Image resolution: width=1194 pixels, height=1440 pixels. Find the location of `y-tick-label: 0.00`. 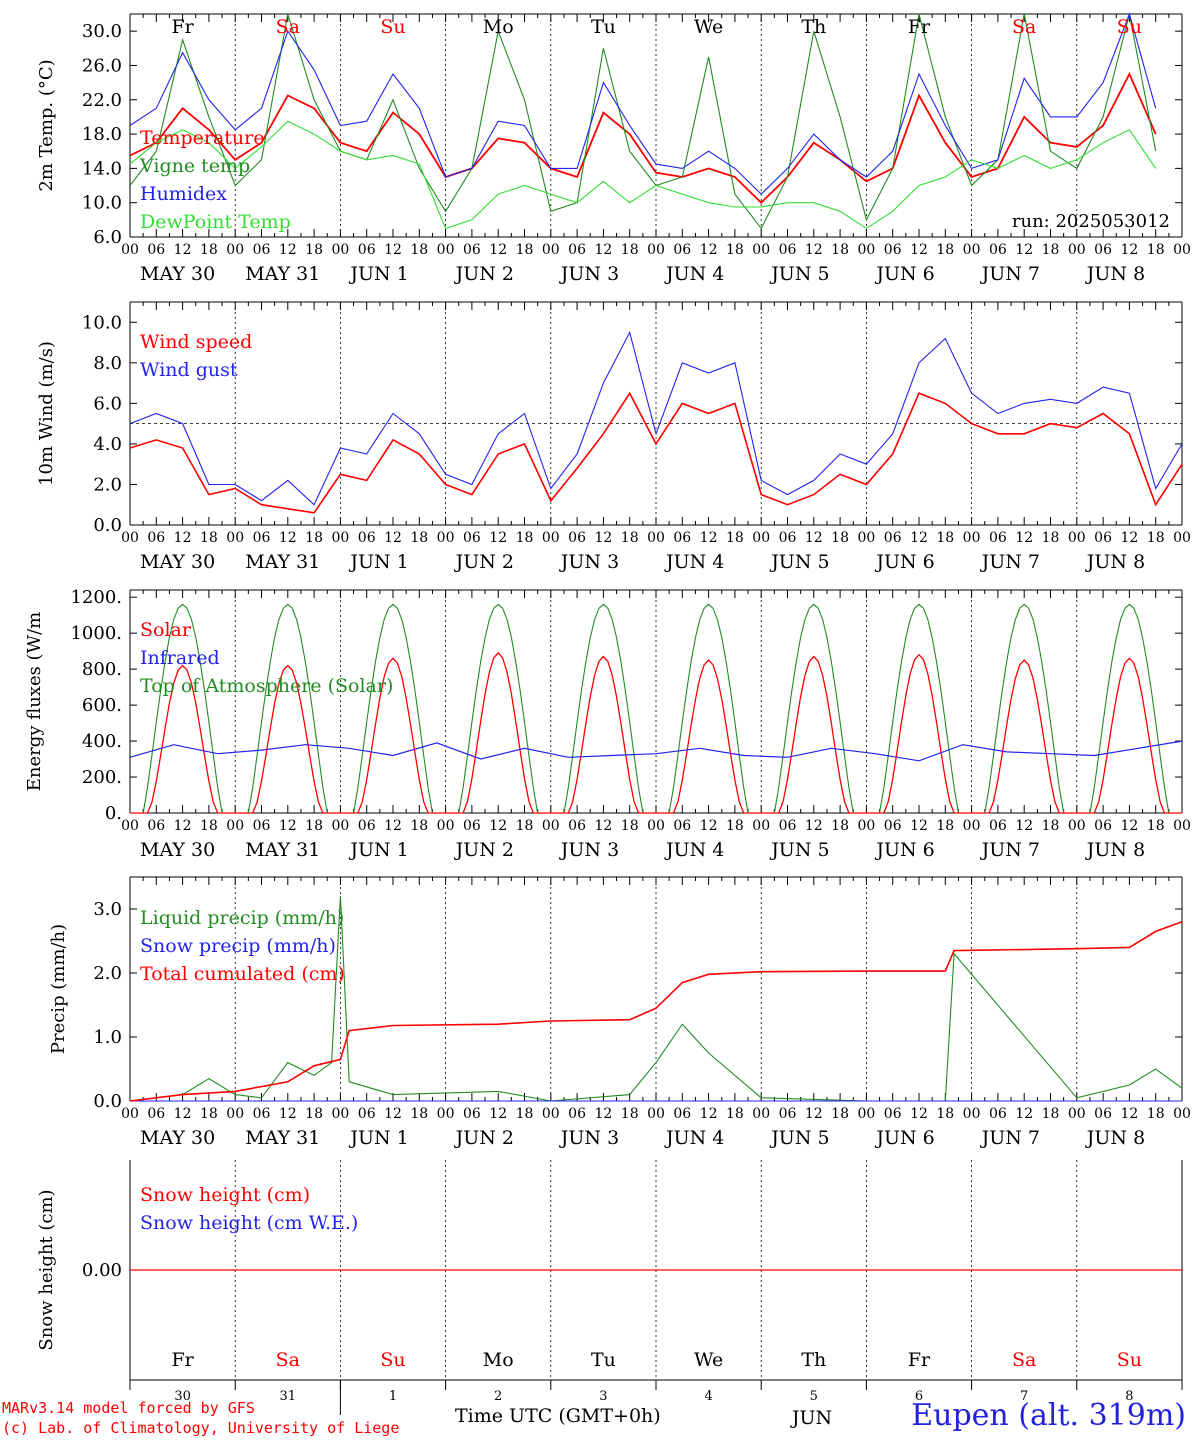

y-tick-label: 0.00 is located at coordinates (102, 1270).